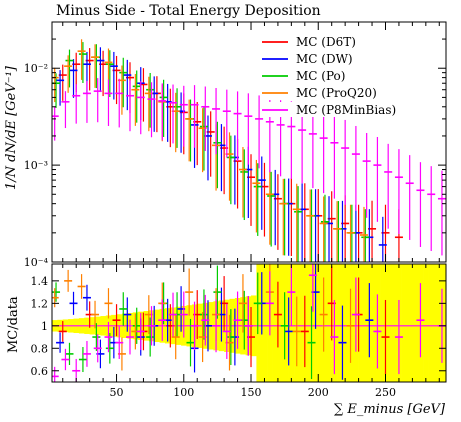 The image size is (461, 422). Describe the element at coordinates (40, 303) in the screenshot. I see `ratio-y-tick-label: 1.2` at that location.